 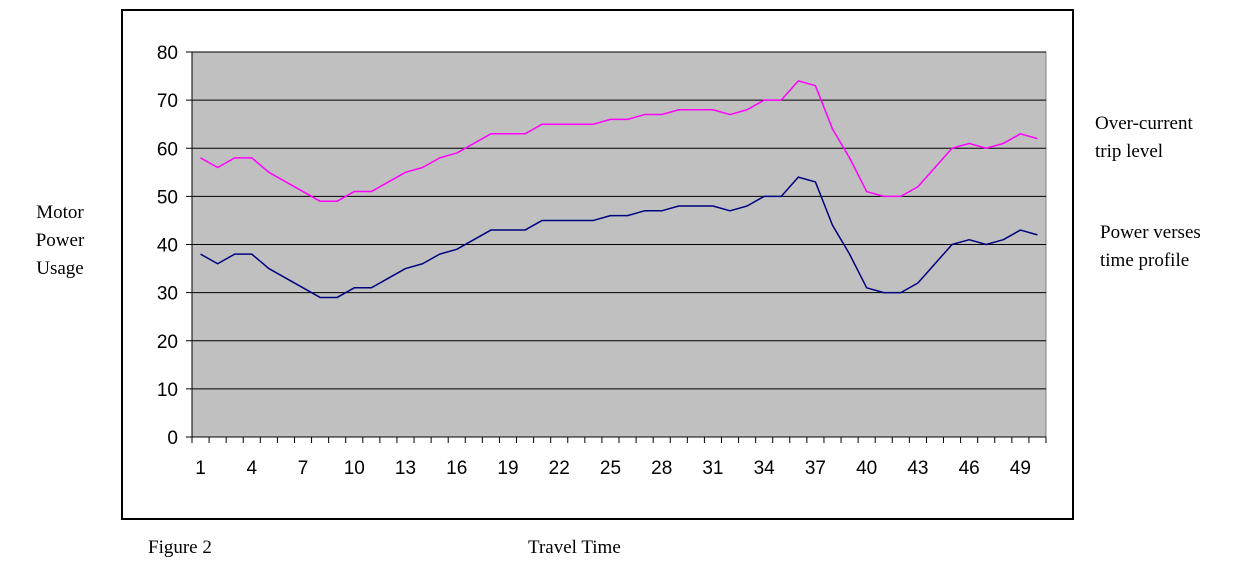 I want to click on legend-overcurrent-line-1: Over-current, so click(x=1144, y=123).